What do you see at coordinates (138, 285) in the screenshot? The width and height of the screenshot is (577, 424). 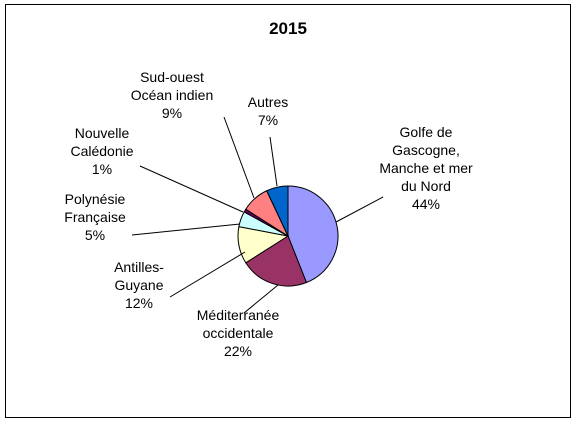 I see `slice-category-label-2: Guyane` at bounding box center [138, 285].